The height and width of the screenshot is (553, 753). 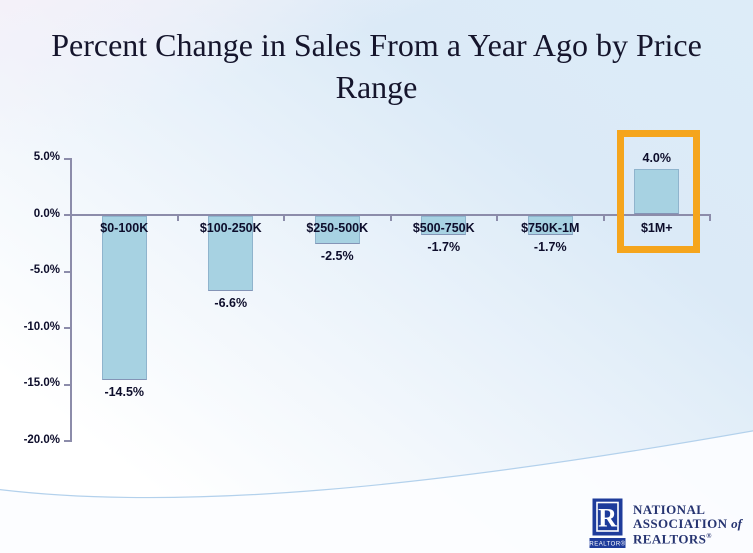 I want to click on bar-value-label: 4.0%, so click(x=657, y=158).